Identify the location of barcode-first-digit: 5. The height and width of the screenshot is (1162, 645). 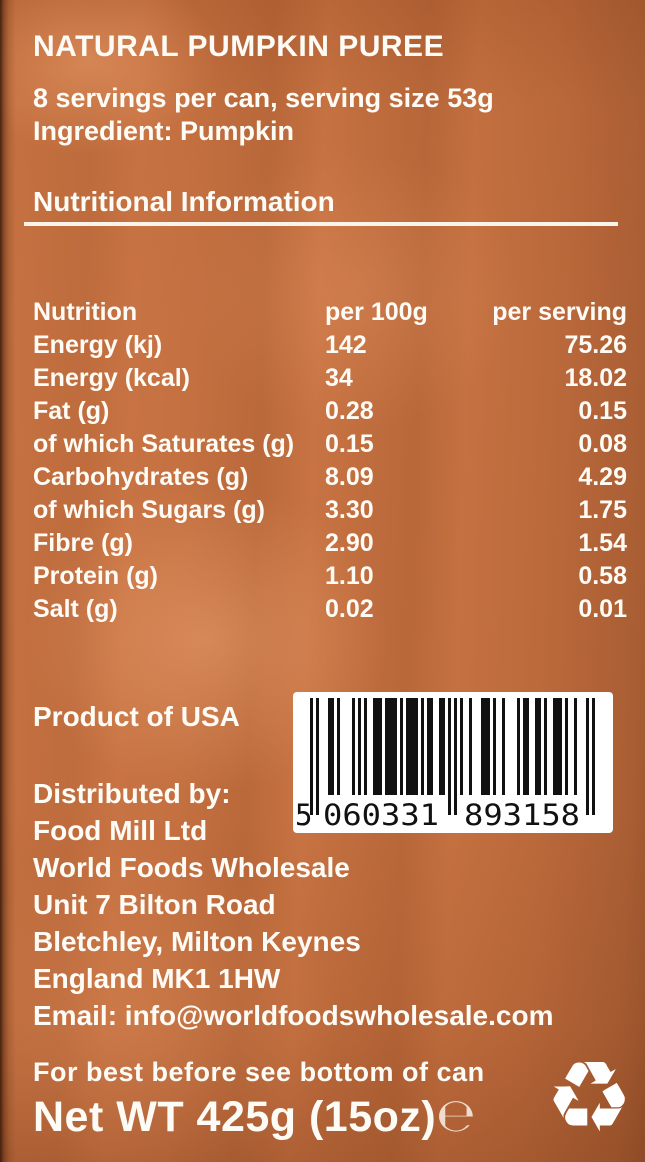
(303, 815).